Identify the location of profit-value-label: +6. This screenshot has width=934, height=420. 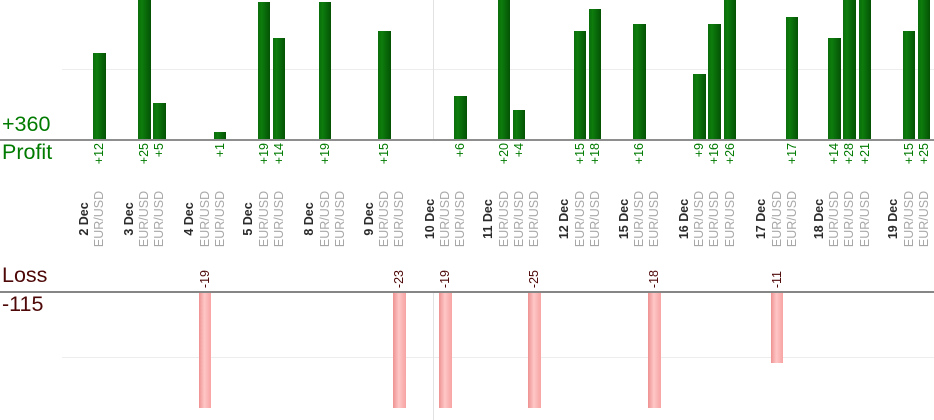
(460, 150).